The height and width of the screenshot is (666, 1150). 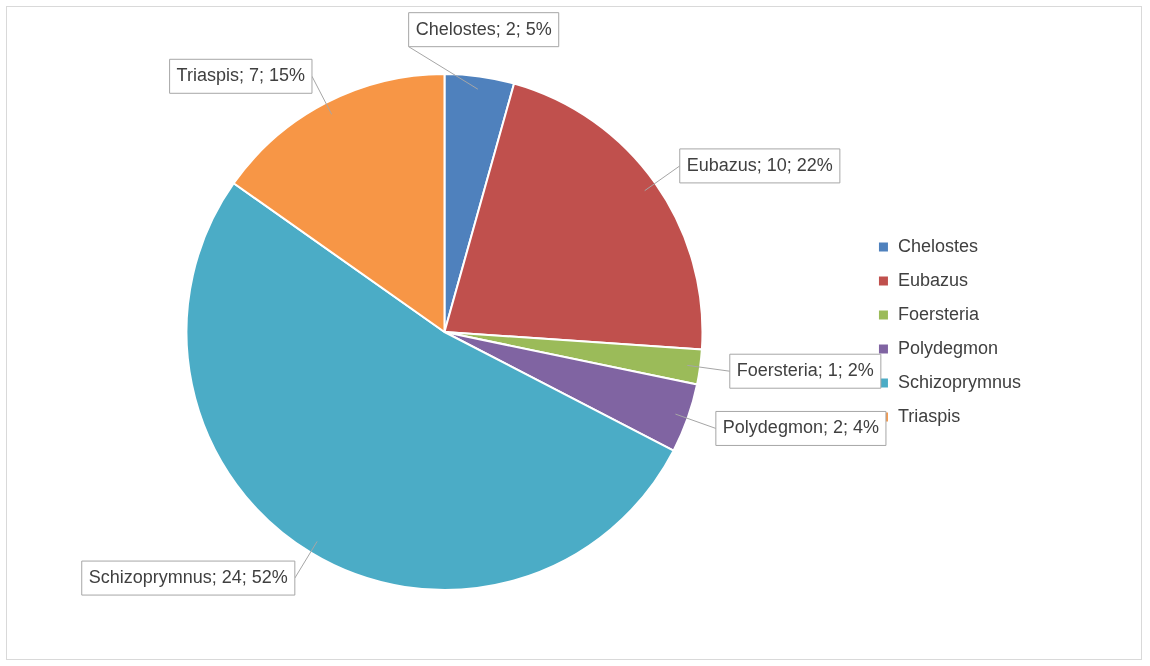 I want to click on data-label: Foersteria; 1; 2%, so click(x=805, y=370).